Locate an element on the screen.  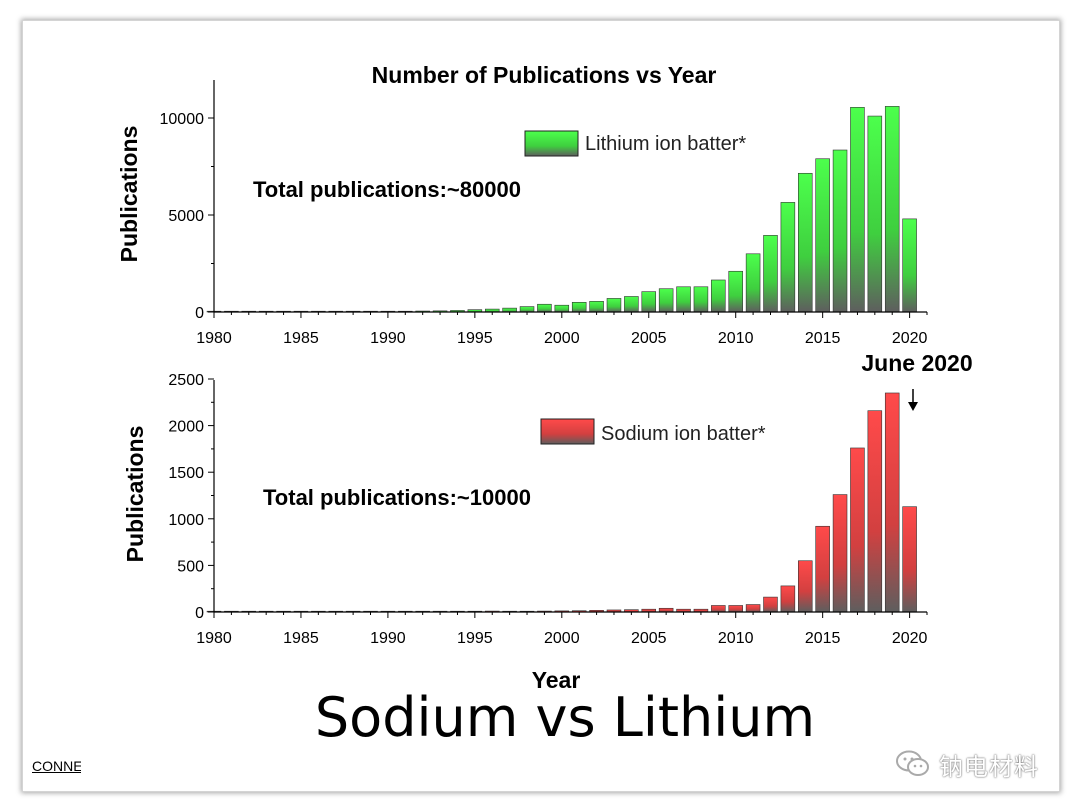
y-tick-label: 500 is located at coordinates (190, 566).